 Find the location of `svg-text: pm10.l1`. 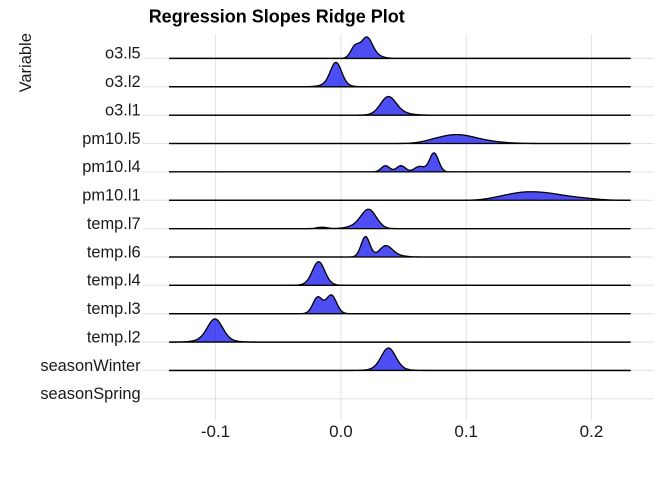

svg-text: pm10.l1 is located at coordinates (111, 196).